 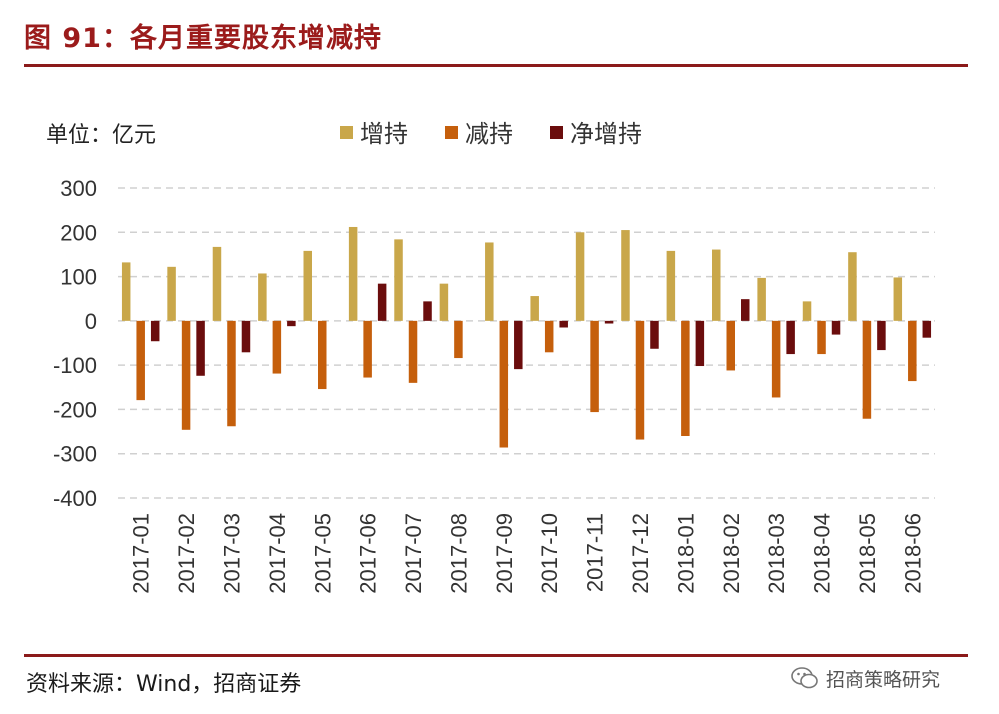 What do you see at coordinates (534, 308) in the screenshot?
I see `bar-增持-2017-10` at bounding box center [534, 308].